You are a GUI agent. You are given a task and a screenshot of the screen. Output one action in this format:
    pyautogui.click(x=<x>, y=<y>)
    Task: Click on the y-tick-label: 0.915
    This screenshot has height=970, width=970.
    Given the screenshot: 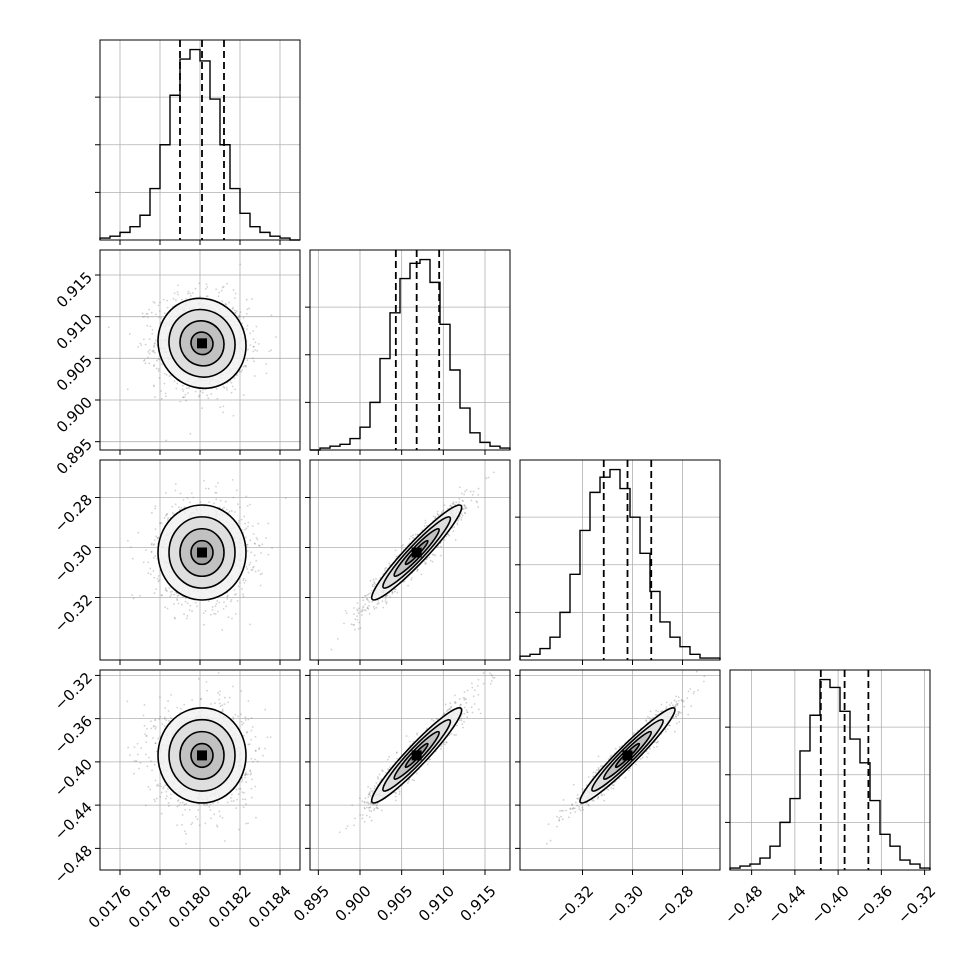 What is the action you would take?
    pyautogui.click(x=74, y=289)
    